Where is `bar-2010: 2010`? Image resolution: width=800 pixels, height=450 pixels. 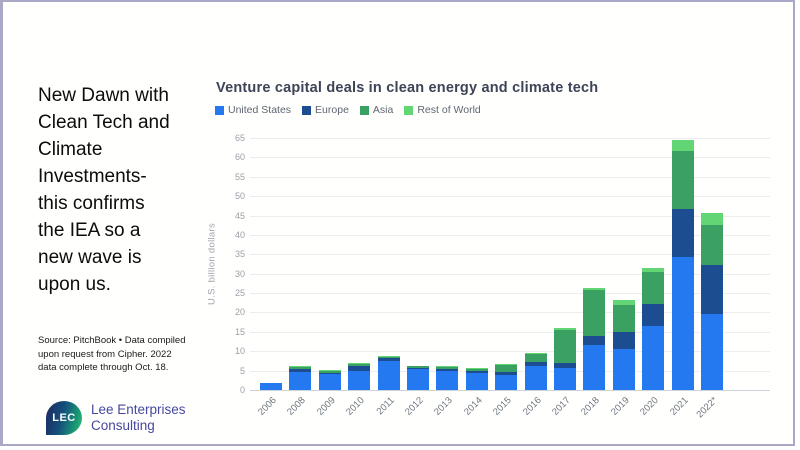
bar-2010: 2010 is located at coordinates (357, 390).